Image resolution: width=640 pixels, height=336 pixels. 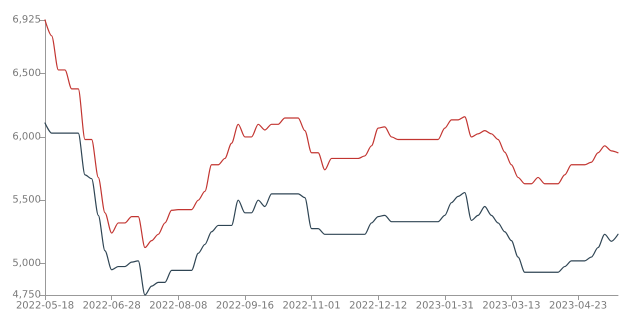 I want to click on x-tick-label: 2022-06-28, so click(x=111, y=306).